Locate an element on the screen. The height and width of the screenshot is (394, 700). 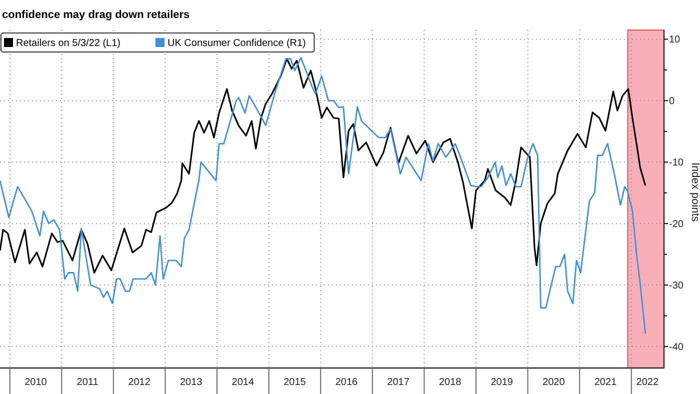
x-tick-label: 2013 is located at coordinates (191, 382).